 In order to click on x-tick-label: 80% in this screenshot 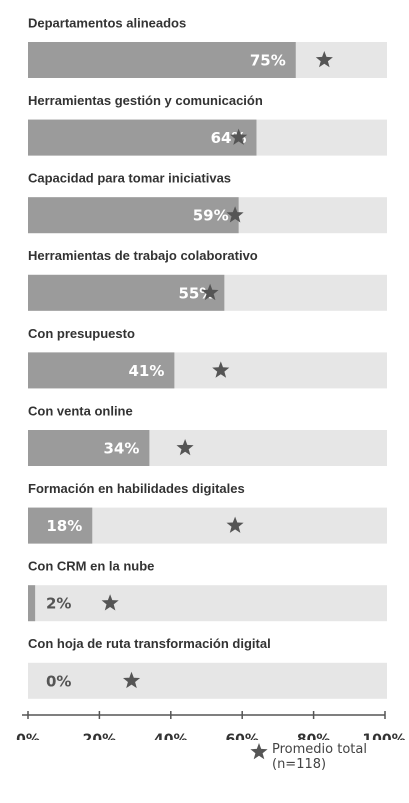, I will do `click(314, 736)`.